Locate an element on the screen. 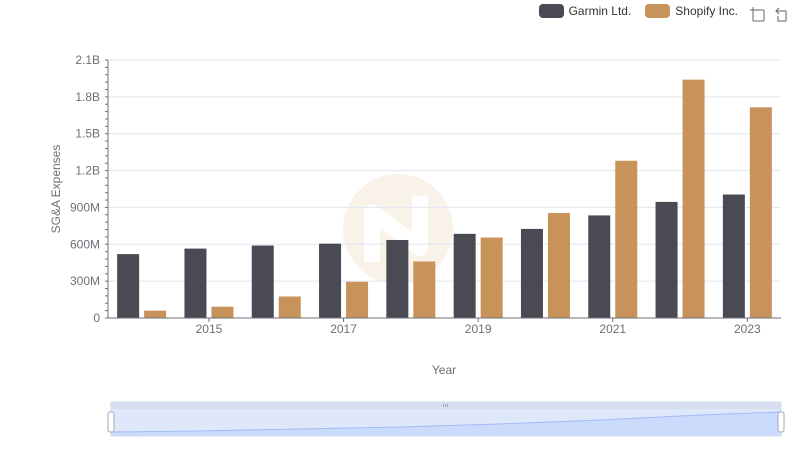 Image resolution: width=800 pixels, height=461 pixels. bar-shopify-2021 is located at coordinates (626, 239).